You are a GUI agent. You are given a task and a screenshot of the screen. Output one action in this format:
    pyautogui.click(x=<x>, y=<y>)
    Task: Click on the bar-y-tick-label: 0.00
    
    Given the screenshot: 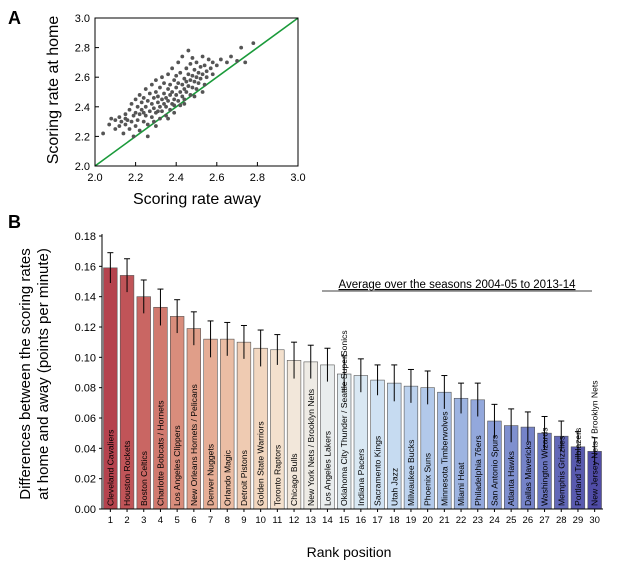 What is the action you would take?
    pyautogui.click(x=85, y=510)
    